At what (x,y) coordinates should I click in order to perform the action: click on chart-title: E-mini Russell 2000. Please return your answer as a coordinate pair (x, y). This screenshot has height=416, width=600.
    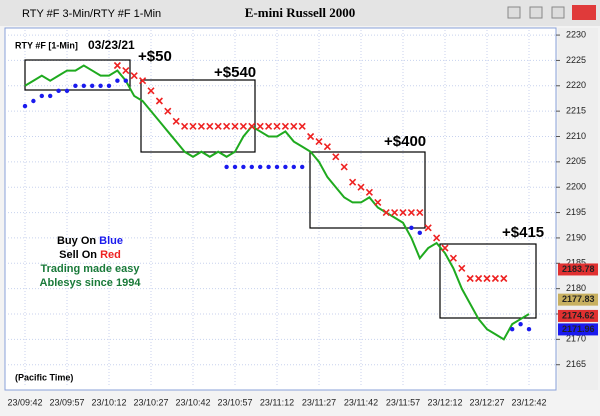
    Looking at the image, I should click on (300, 12).